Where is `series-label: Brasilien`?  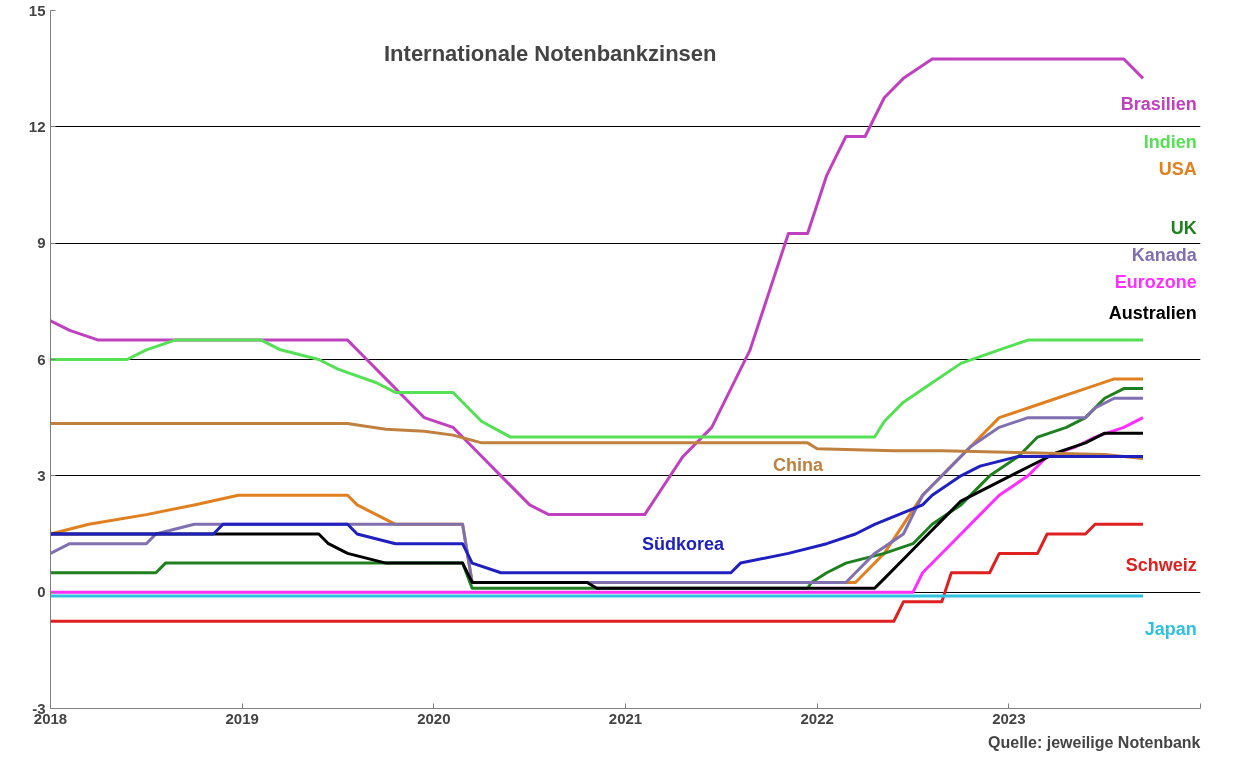
series-label: Brasilien is located at coordinates (1158, 103).